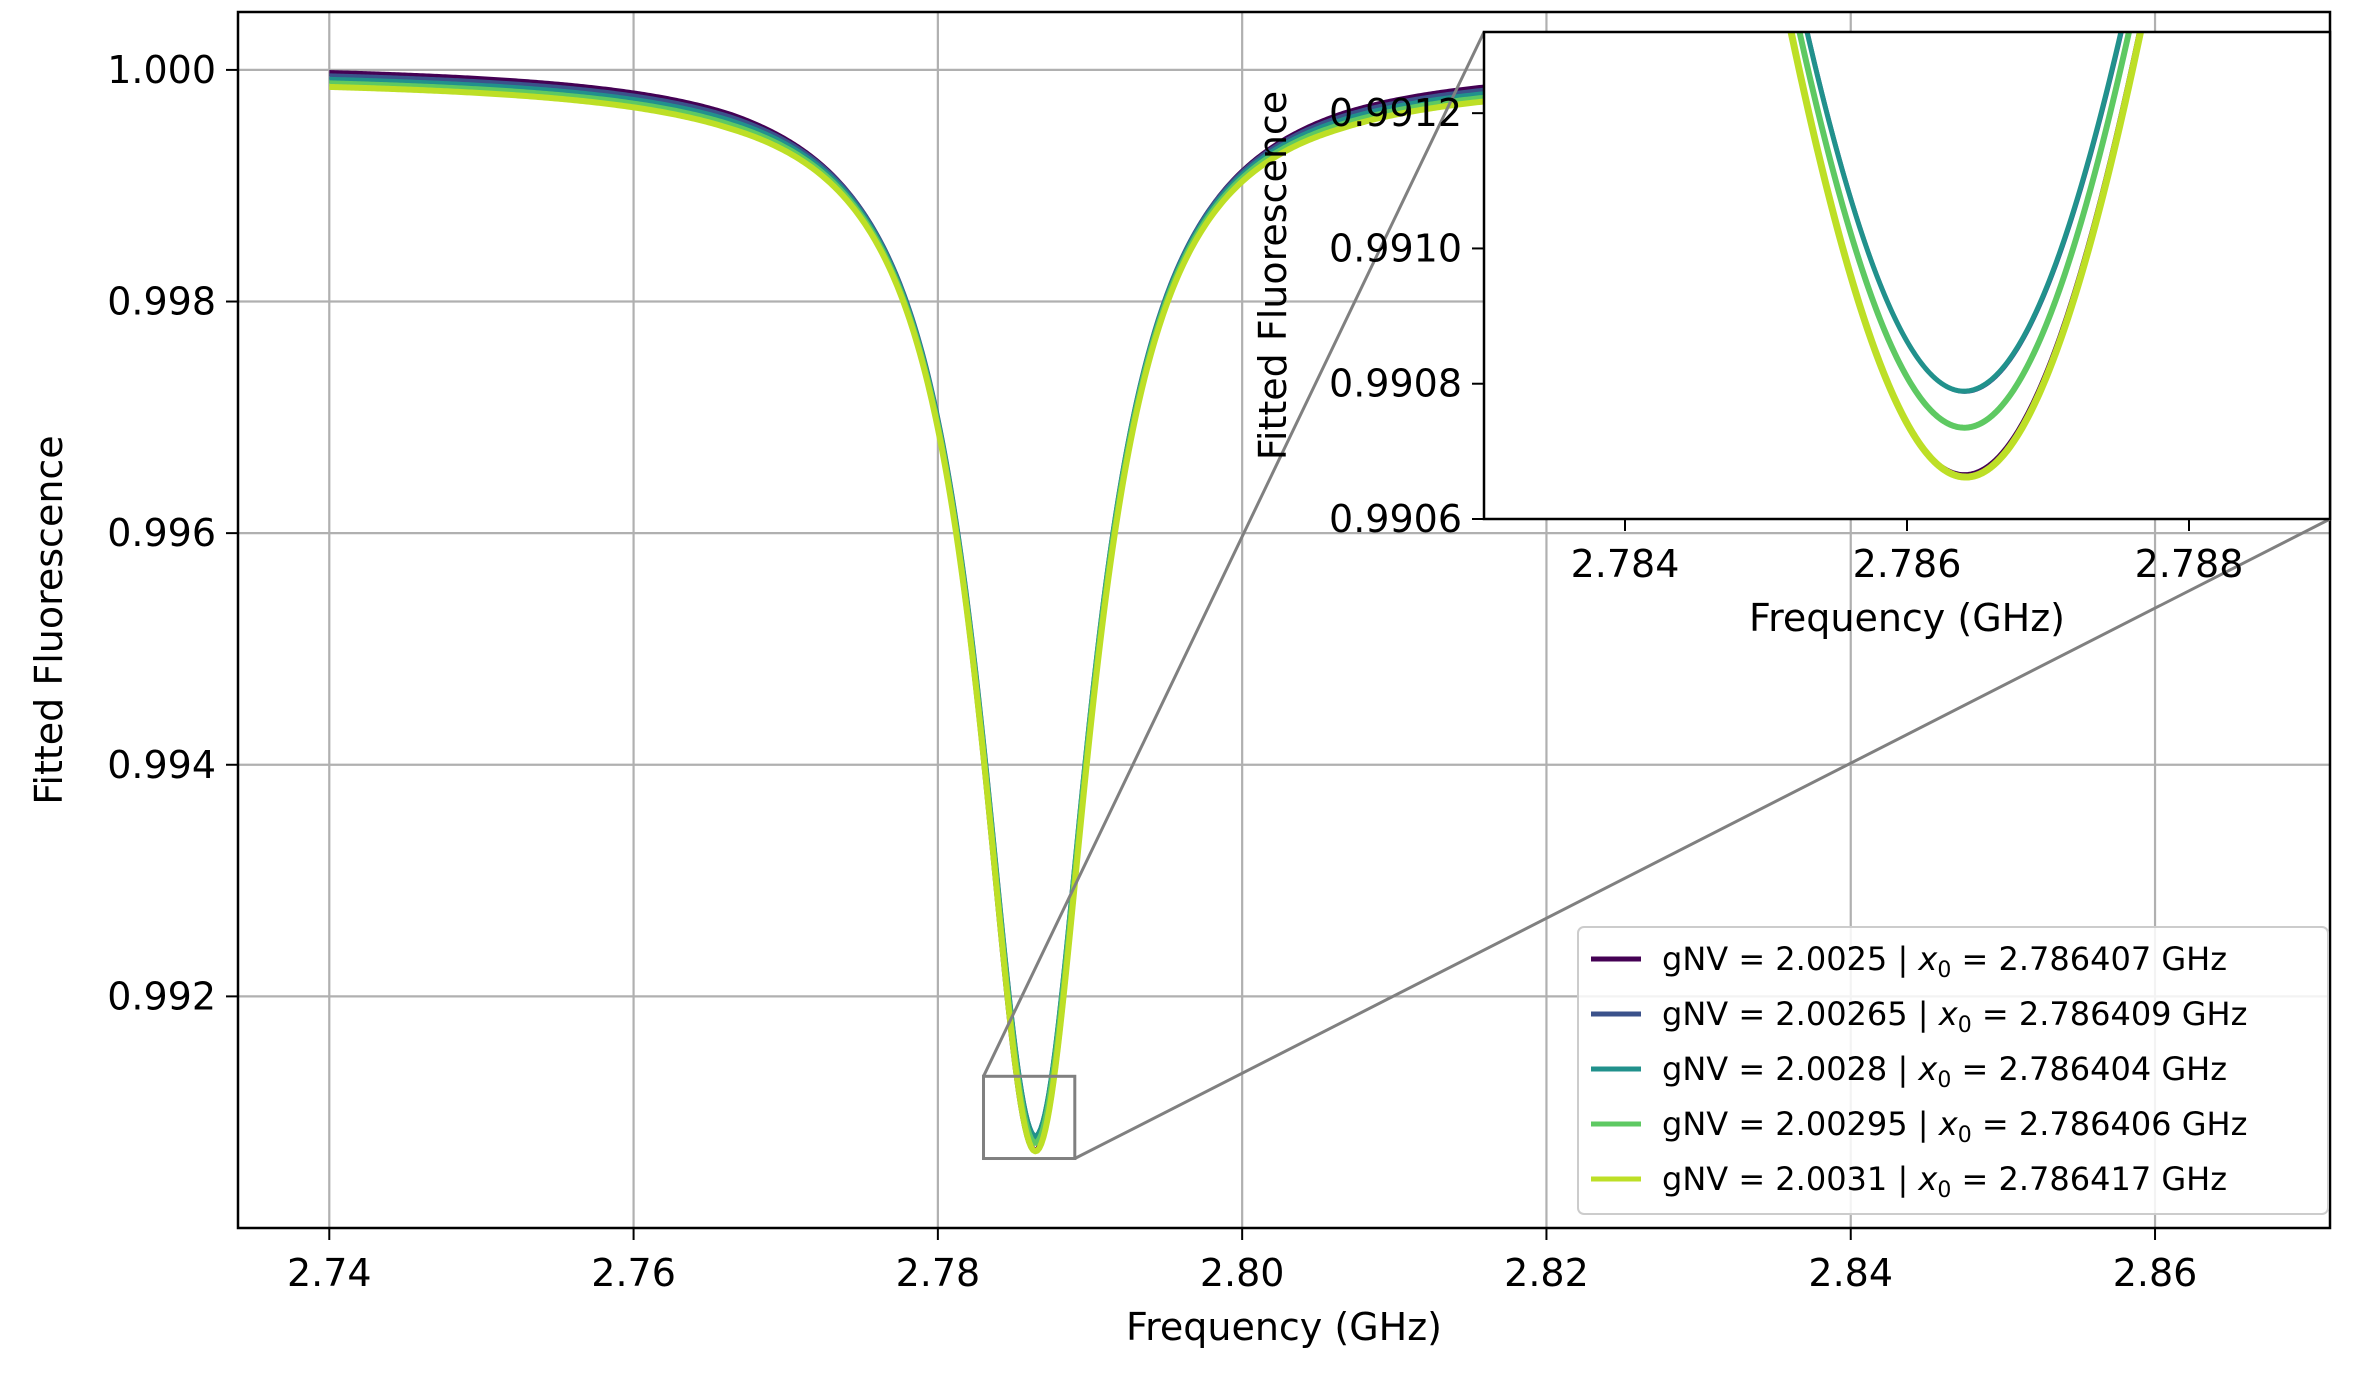  Describe the element at coordinates (161, 533) in the screenshot. I see `y-tick-label: 0.996` at that location.